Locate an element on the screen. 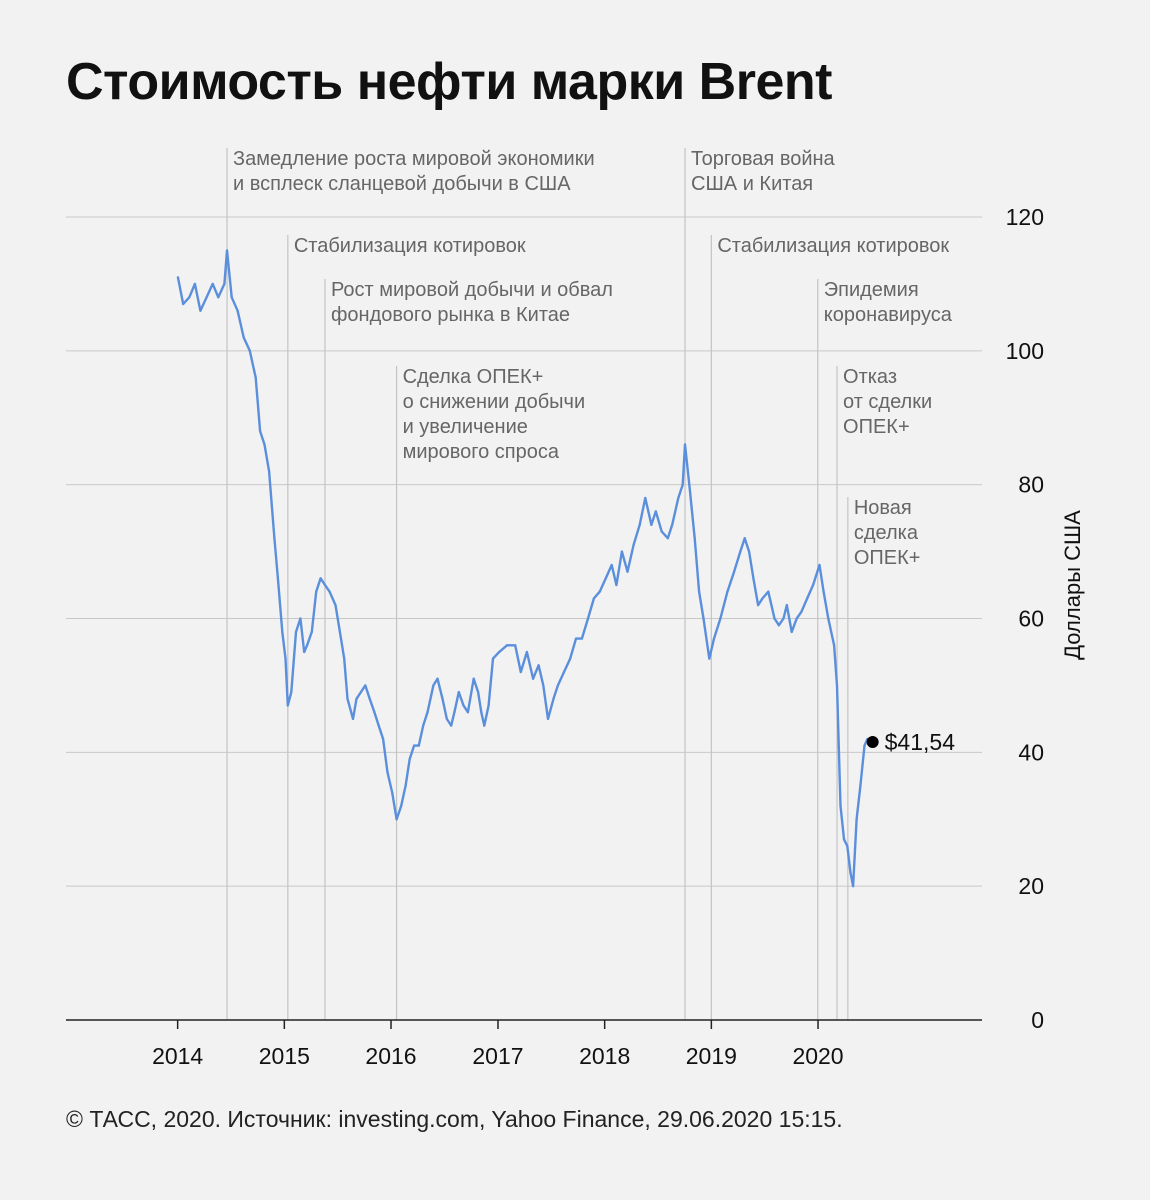 The width and height of the screenshot is (1150, 1200). y-tick-label: 100 is located at coordinates (1025, 351).